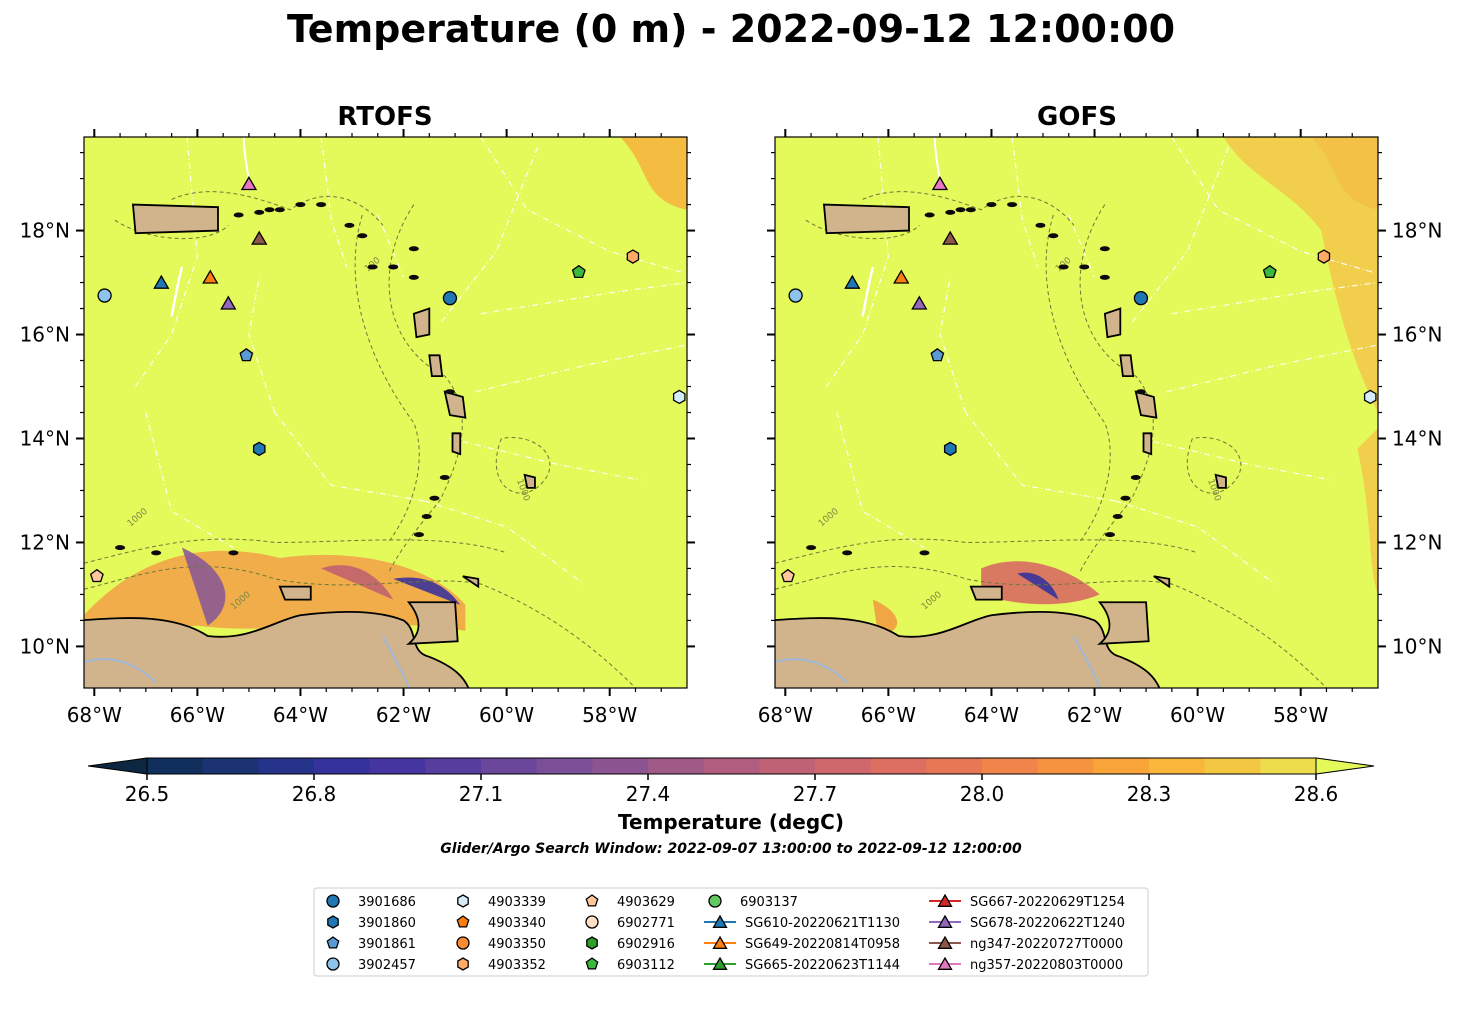  What do you see at coordinates (1300, 275) in the screenshot?
I see `warm-patch` at bounding box center [1300, 275].